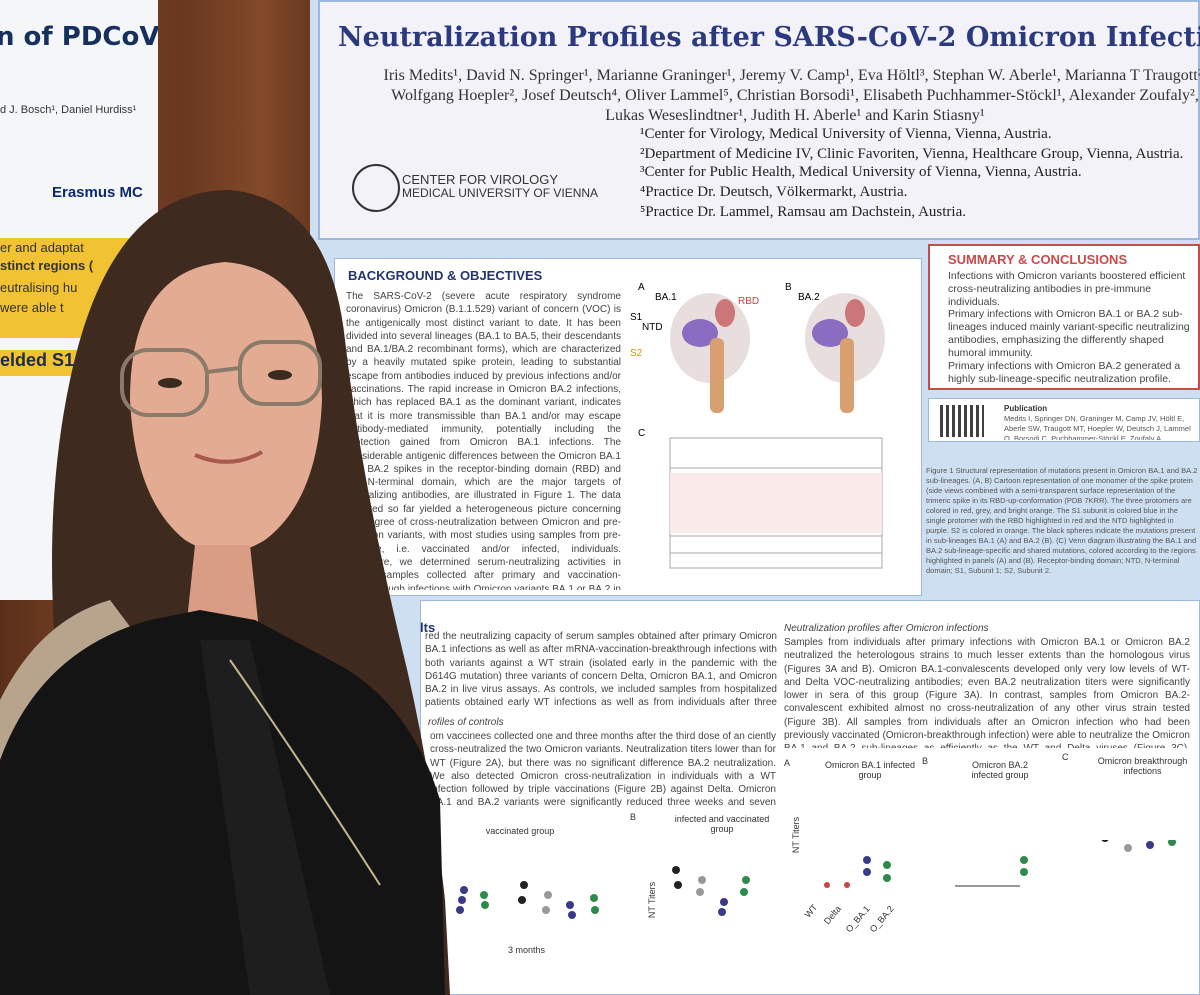 This screenshot has width=1200, height=995. I want to click on section-heading: SUMMARY & CONCLUSIONS, so click(1038, 259).